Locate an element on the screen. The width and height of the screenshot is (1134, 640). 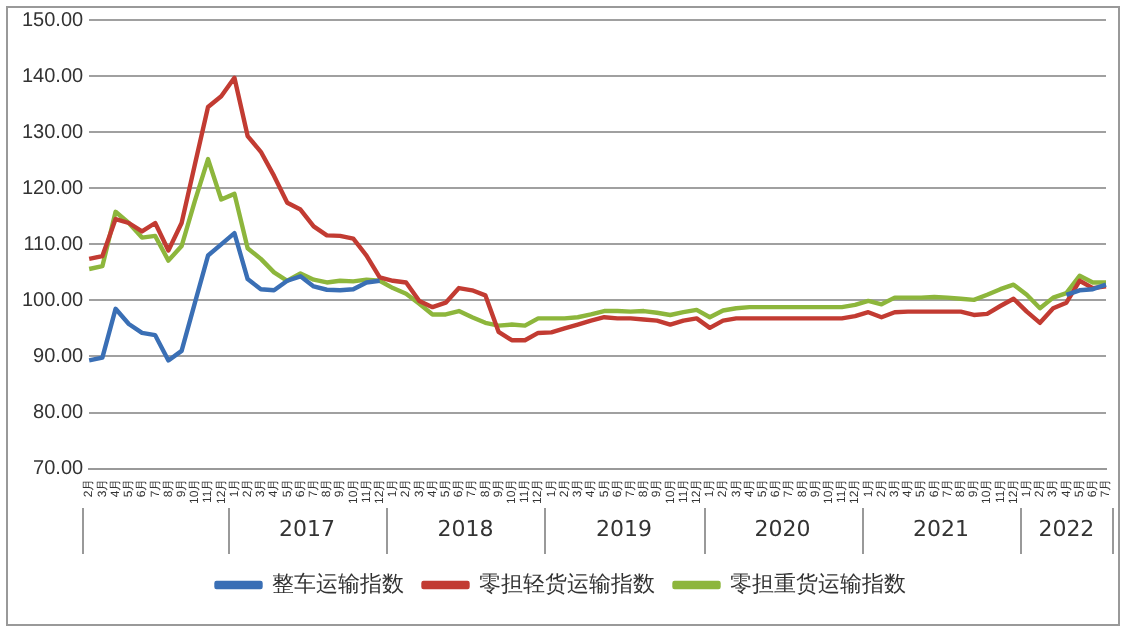
legend-label: 零担重货运输指数 is located at coordinates (817, 583).